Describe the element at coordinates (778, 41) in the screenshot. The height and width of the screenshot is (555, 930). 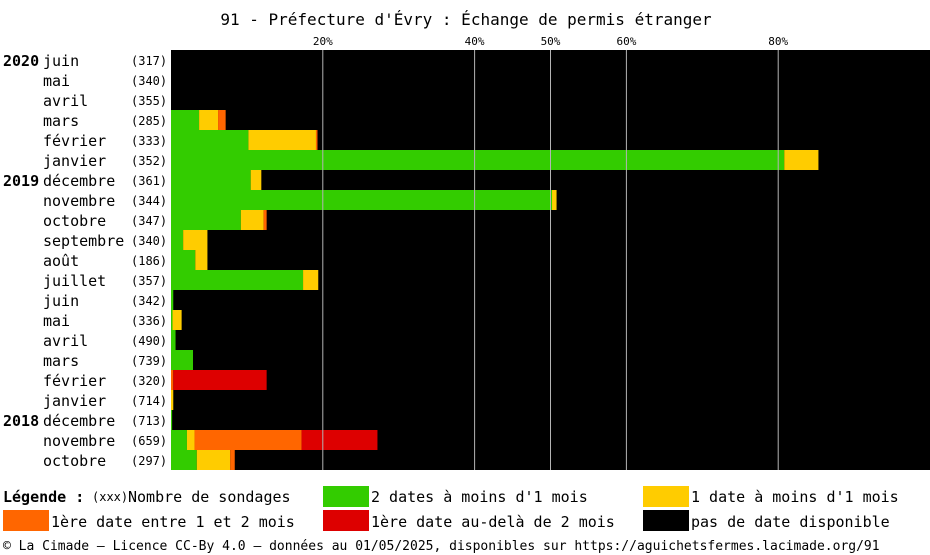
I see `tick-label-4: 80%` at that location.